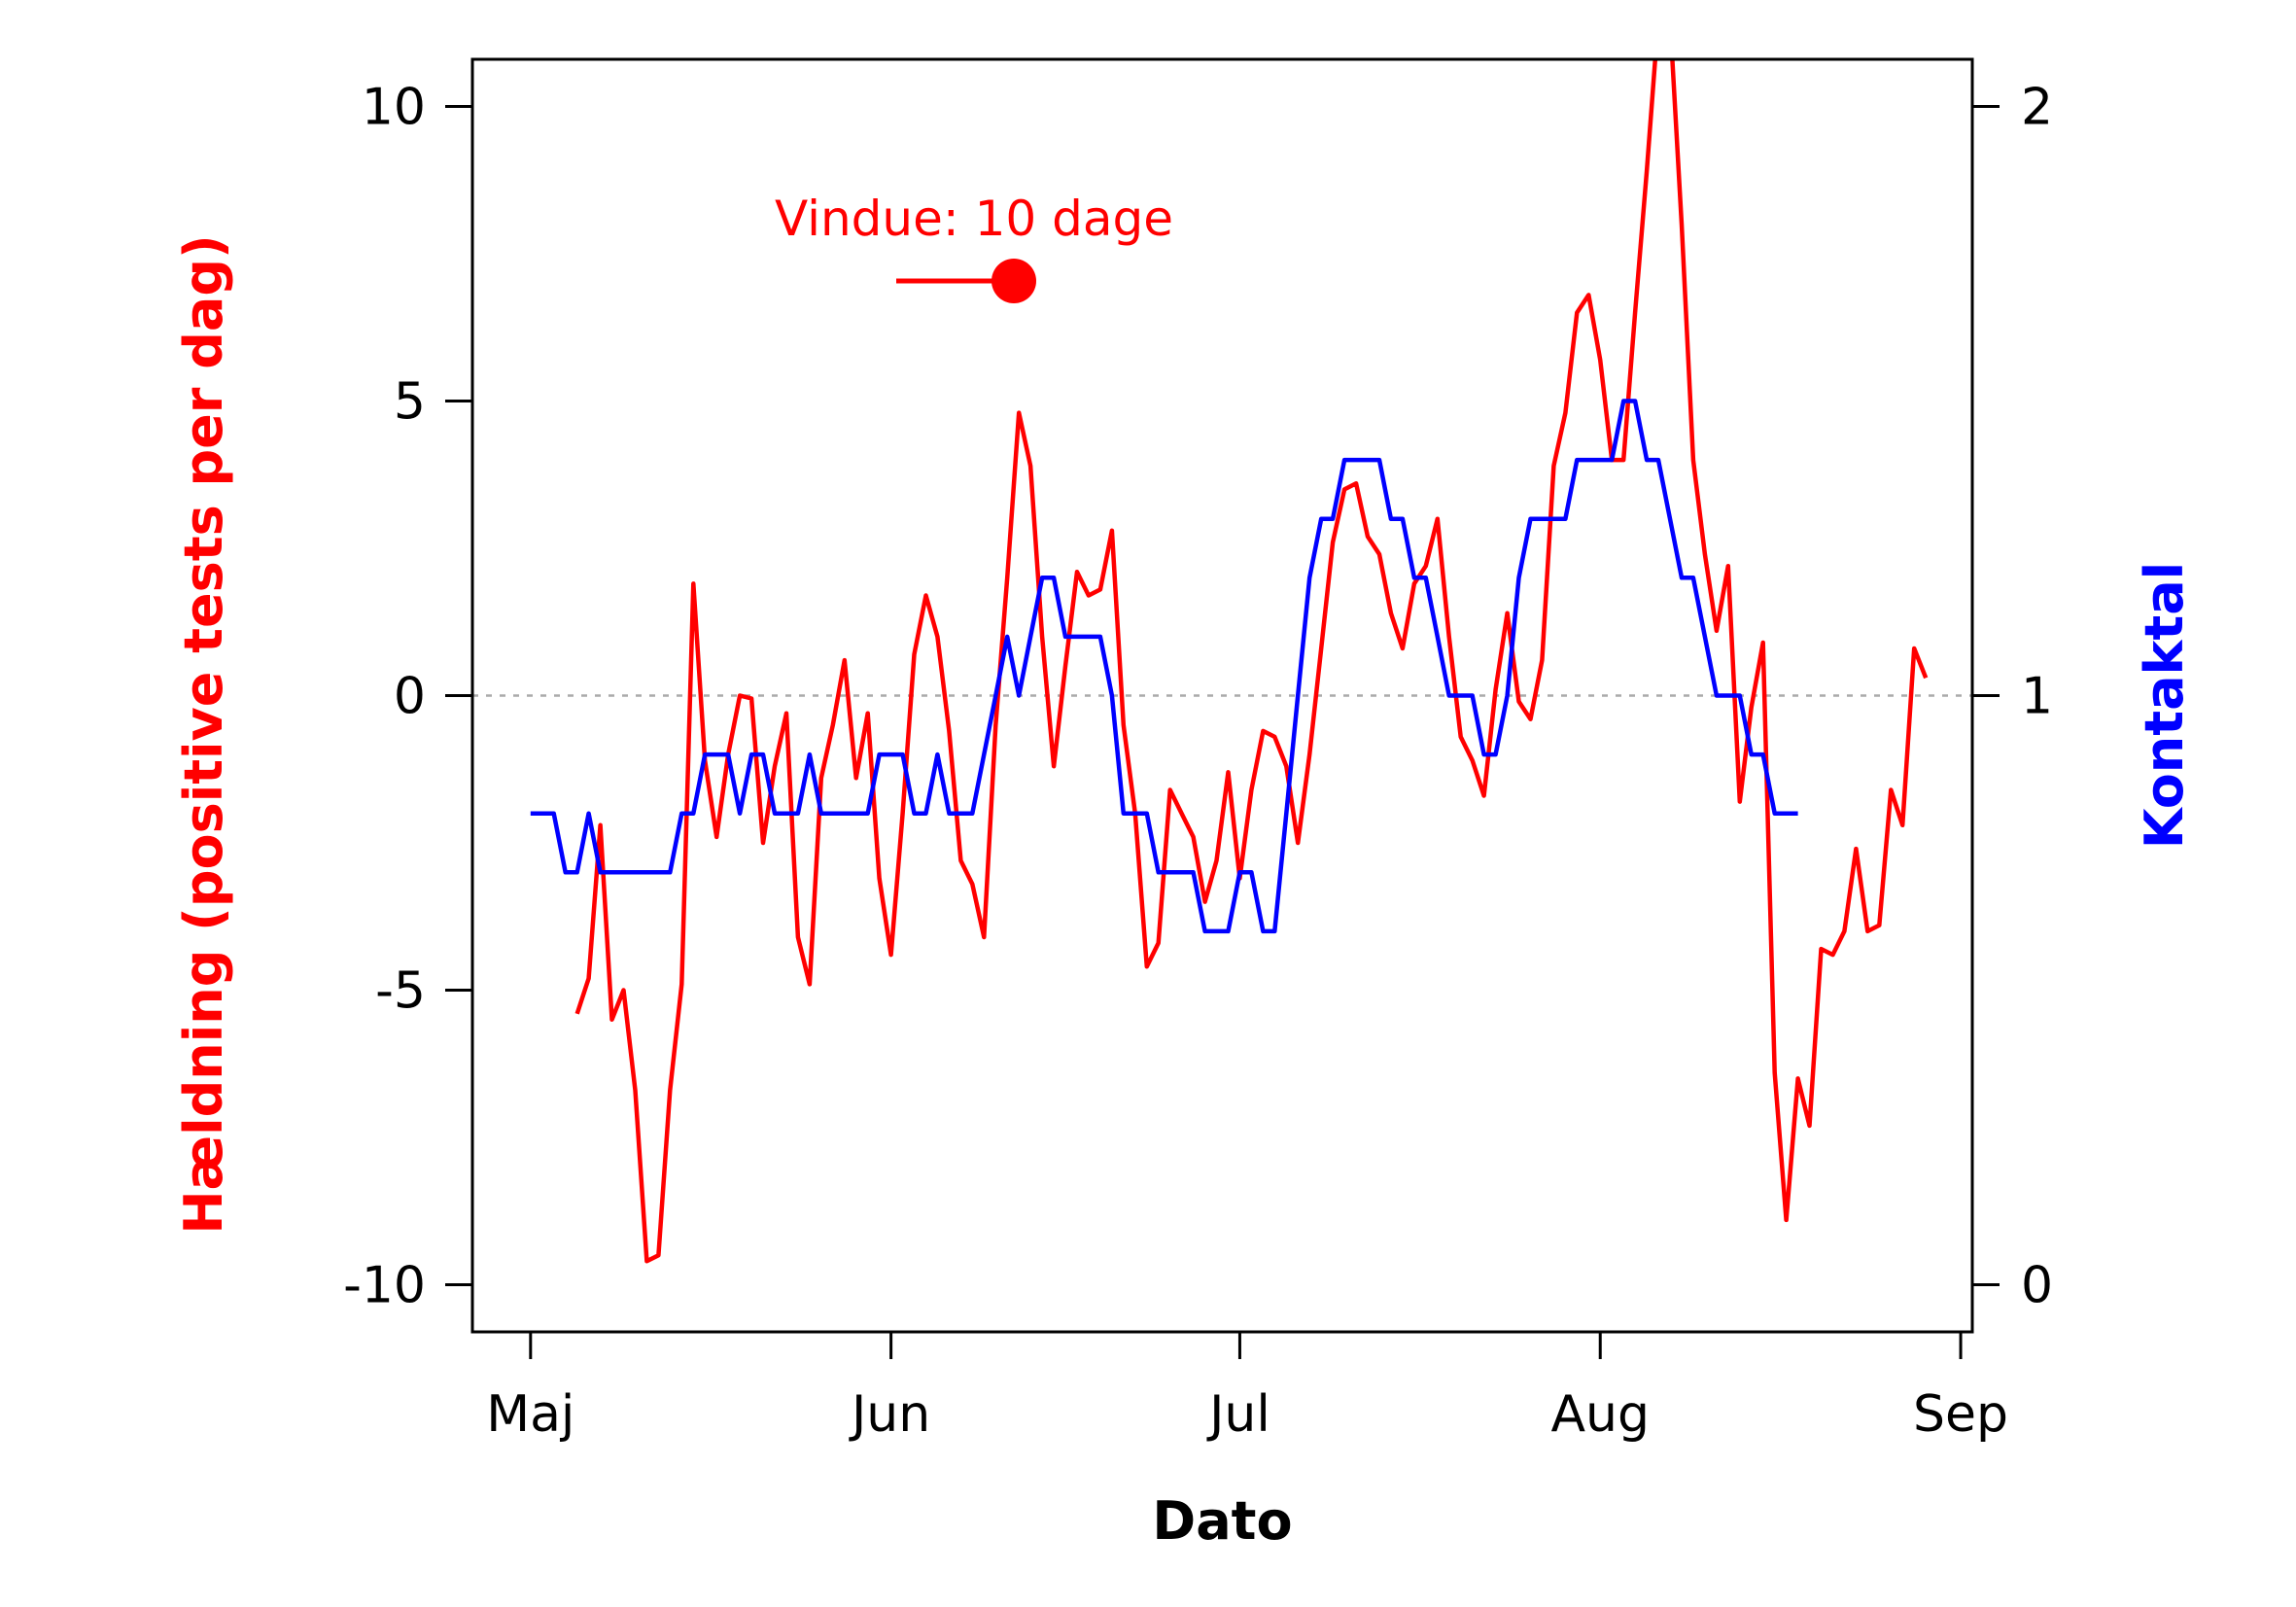 This screenshot has height=1607, width=2296. I want to click on y-left-tick-label: 0, so click(410, 697).